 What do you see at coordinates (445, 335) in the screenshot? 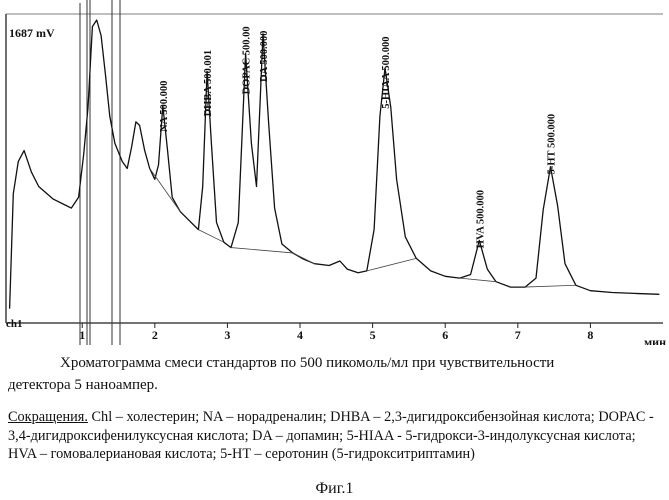
I see `x-tick-label: 6` at bounding box center [445, 335].